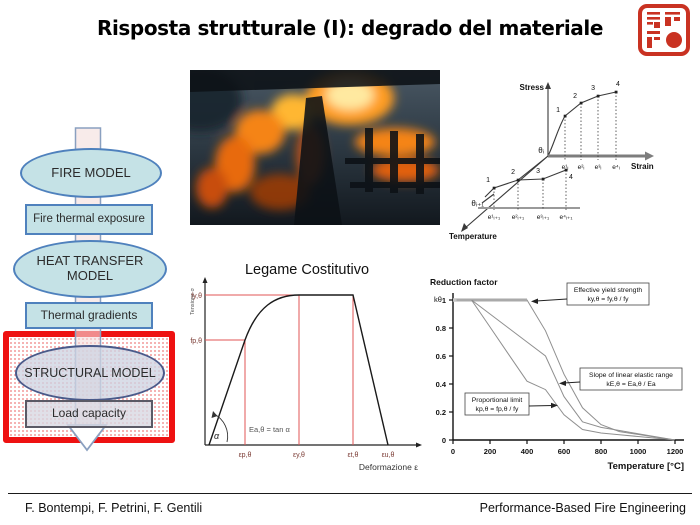 This screenshot has width=700, height=525. Describe the element at coordinates (513, 172) in the screenshot. I see `lower-point-2: 2` at that location.